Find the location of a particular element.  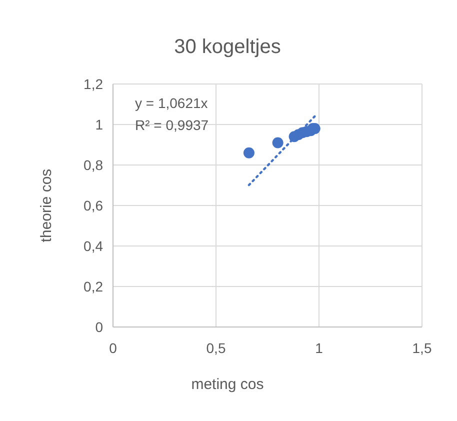

chart-title: 30 kogeltjes is located at coordinates (227, 47).